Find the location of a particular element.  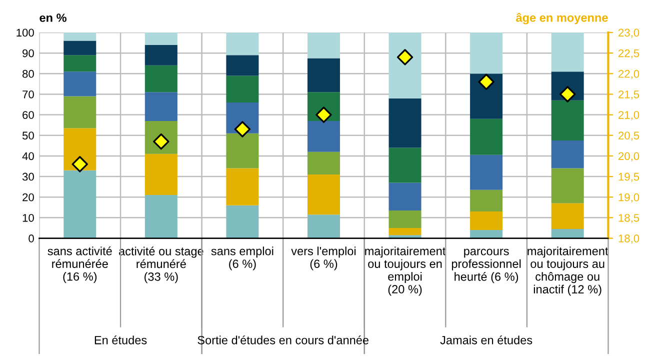

x-tick-label: vers l'emploi (6 %) is located at coordinates (323, 258).